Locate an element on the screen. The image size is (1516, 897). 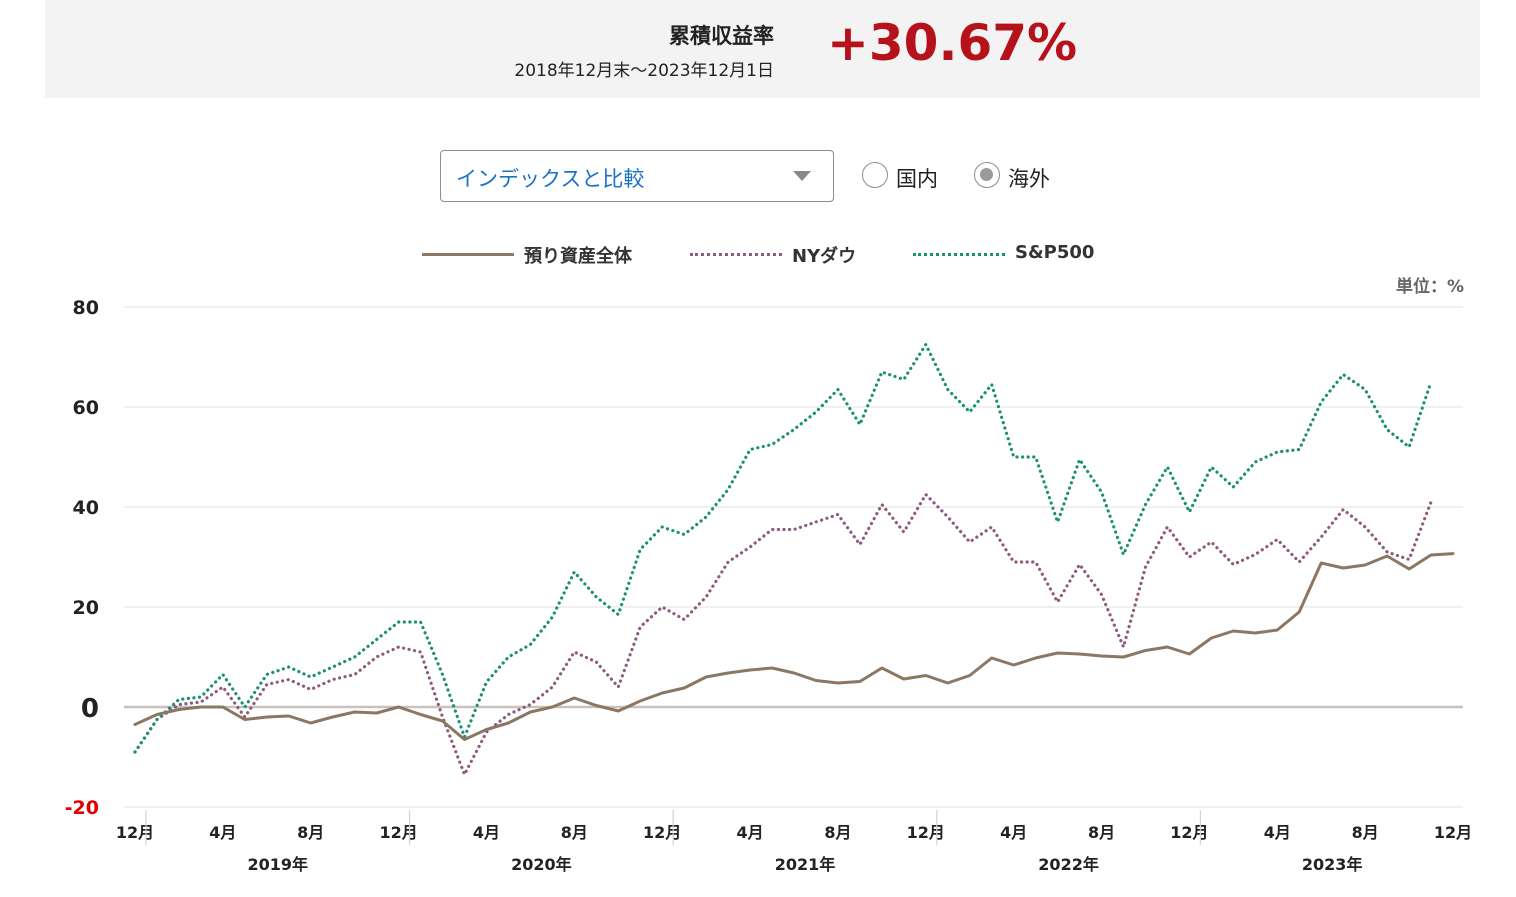
summary-panel: 累積収益率 2018年12月末〜2023年12月1日 +30.67% is located at coordinates (762, 49).